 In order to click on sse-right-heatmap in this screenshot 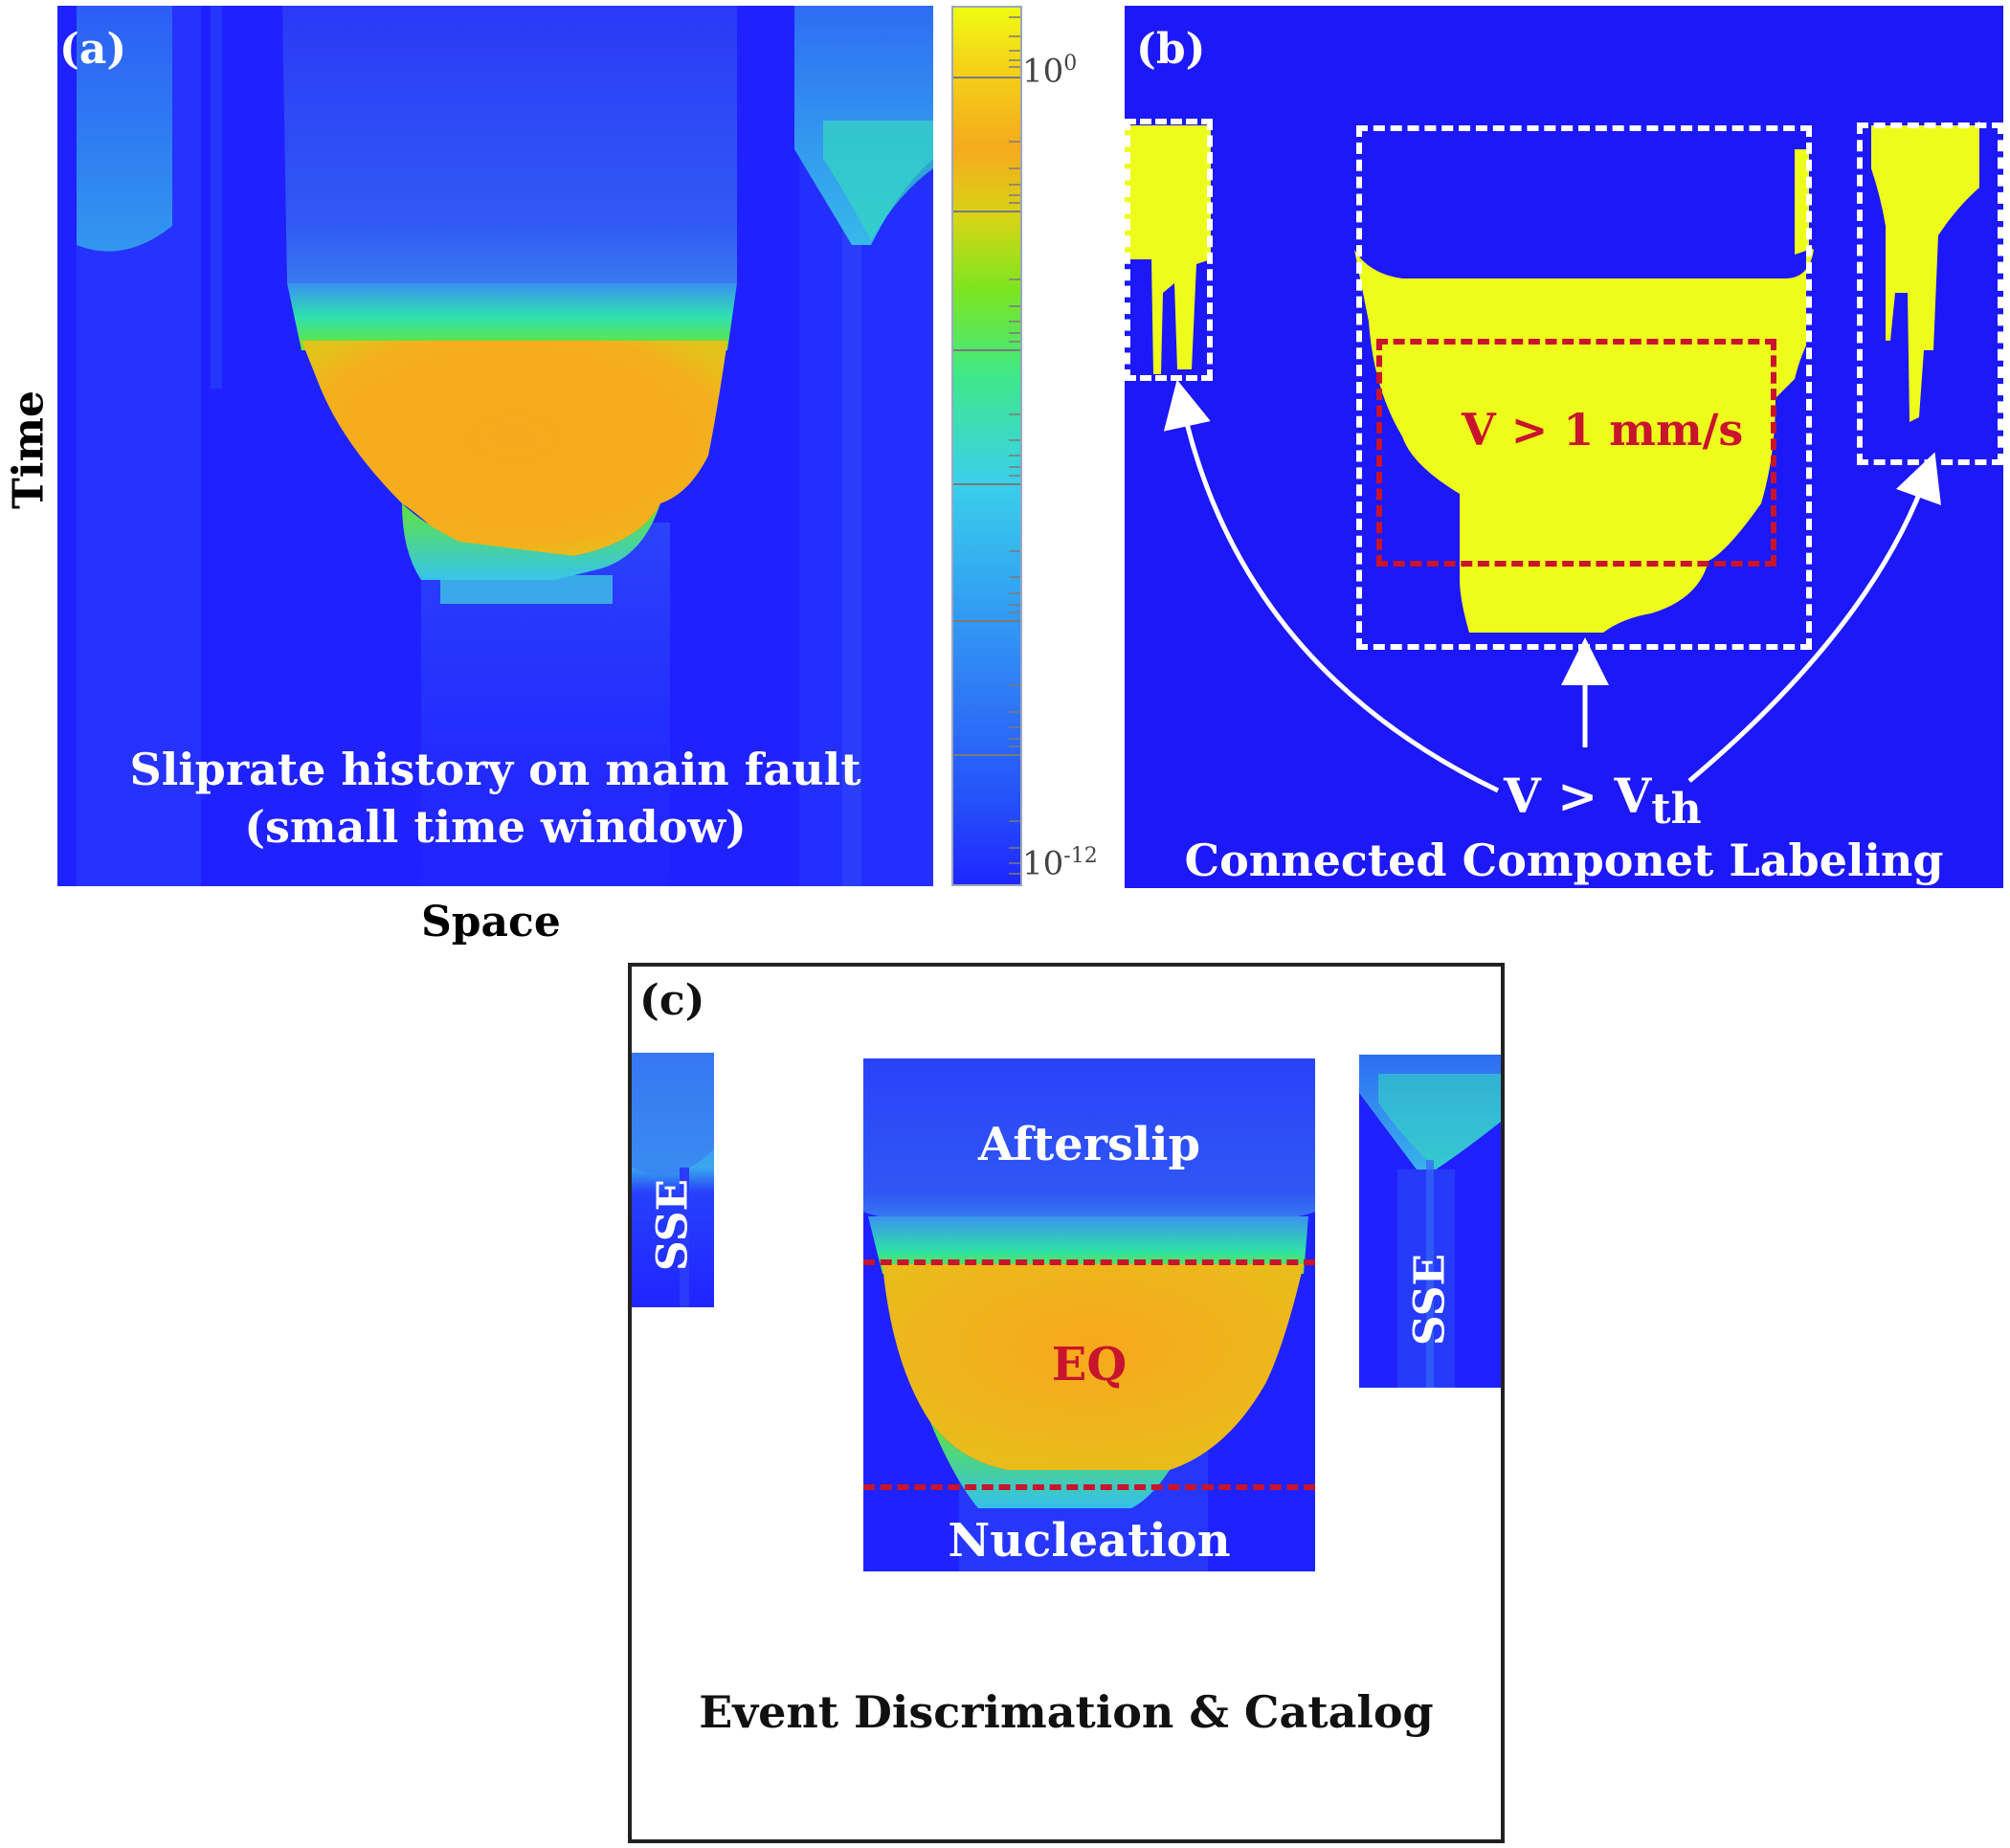, I will do `click(1430, 1222)`.